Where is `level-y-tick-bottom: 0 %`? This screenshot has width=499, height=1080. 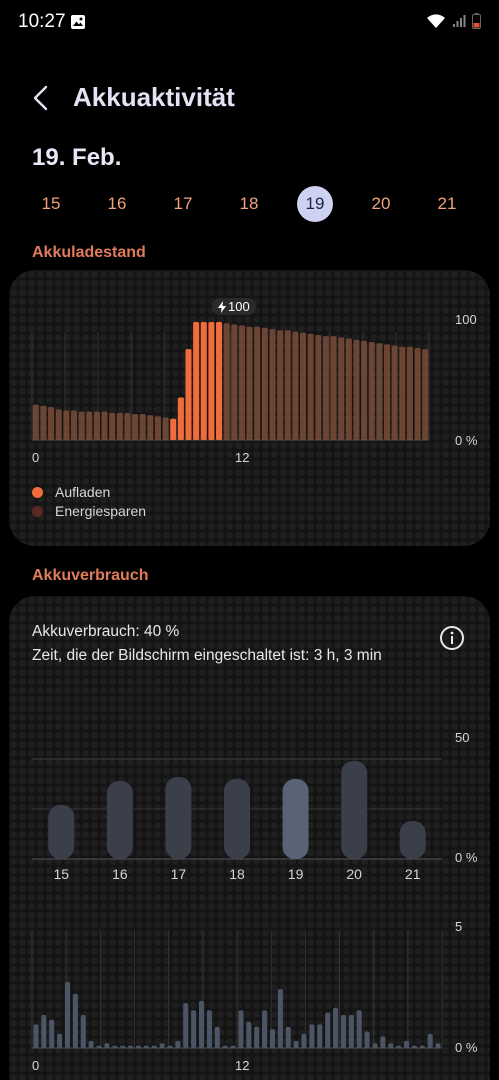
level-y-tick-bottom: 0 % is located at coordinates (466, 440).